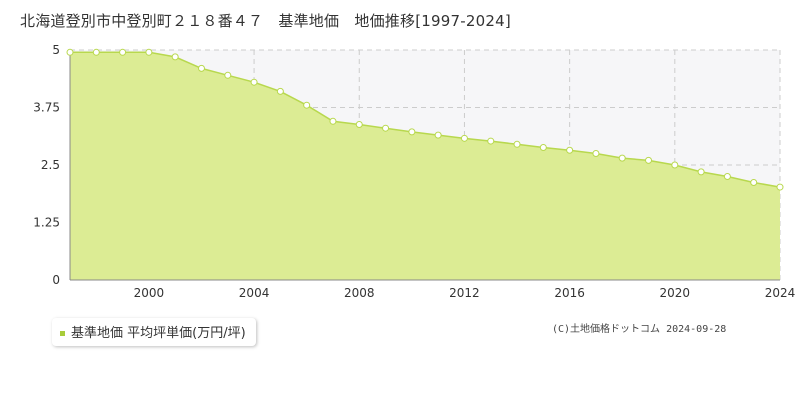 This screenshot has height=400, width=800. Describe the element at coordinates (359, 293) in the screenshot. I see `x-tick-label: 2008` at that location.